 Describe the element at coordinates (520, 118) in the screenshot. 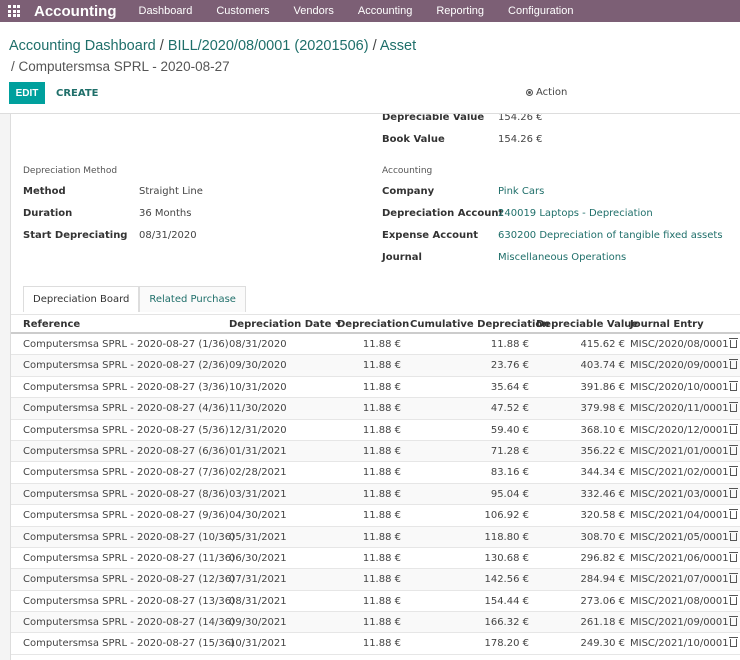

I see `depreciable-value: 154.26 €` at that location.